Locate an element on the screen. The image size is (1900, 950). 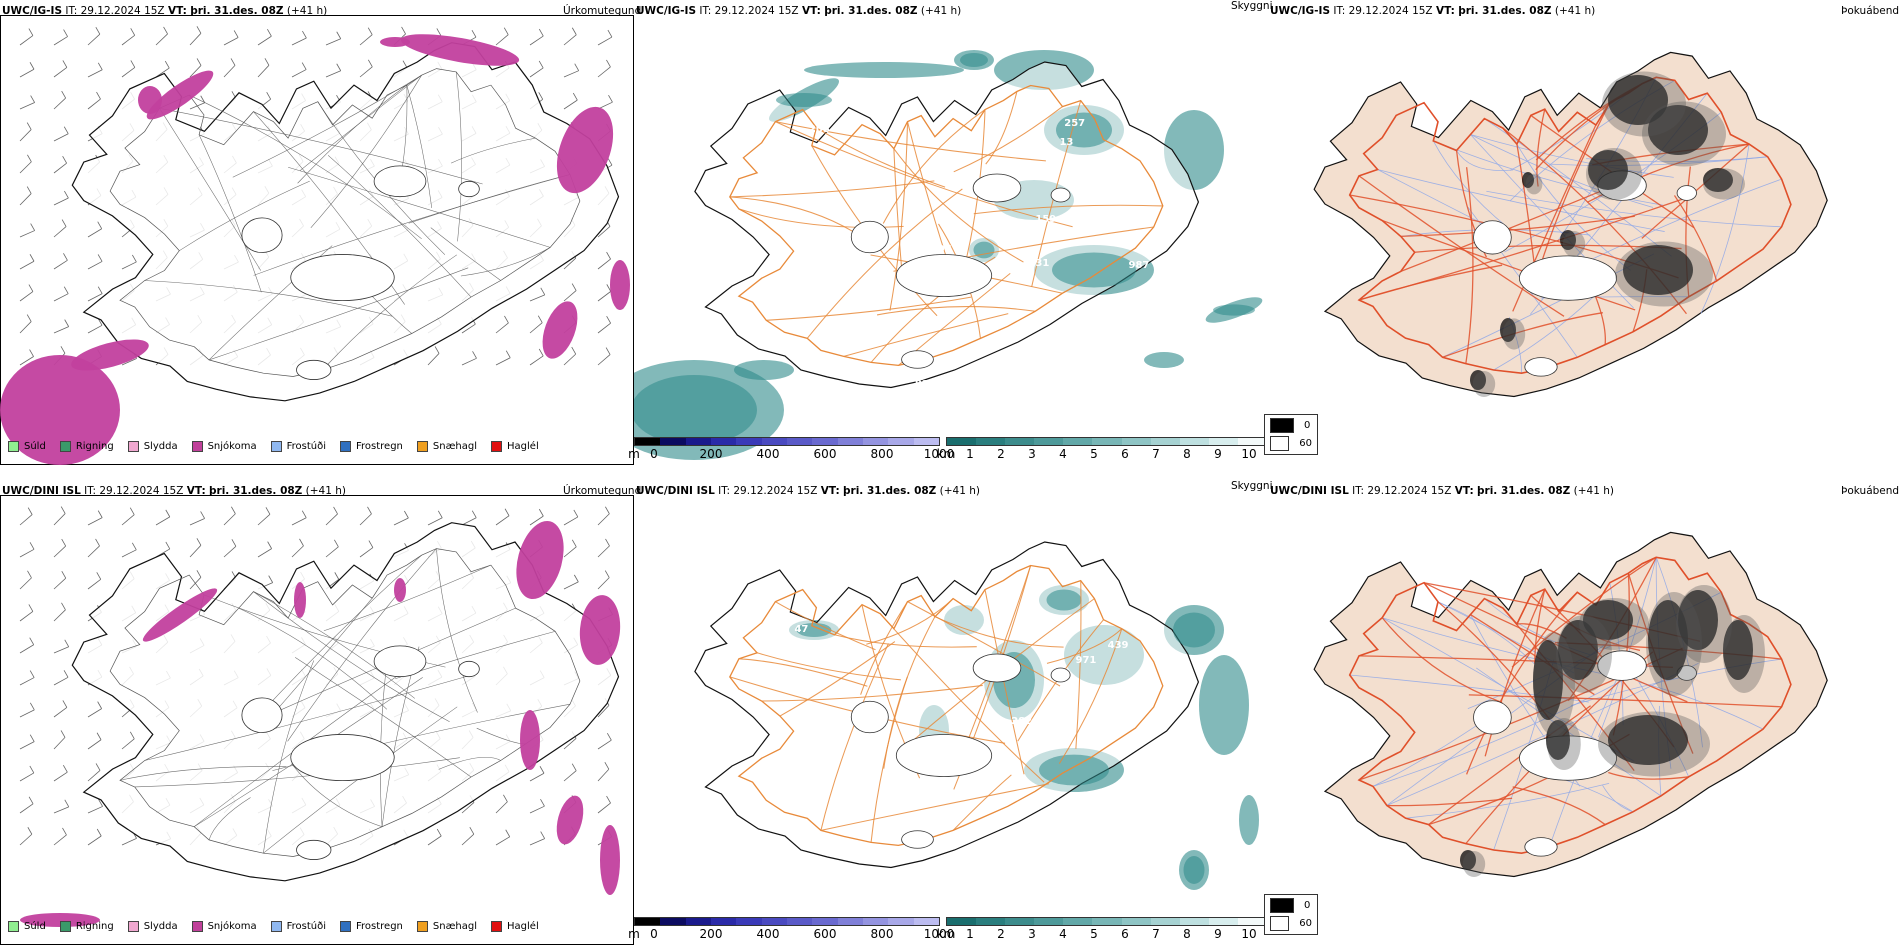
legend-item: Slydda is located at coordinates (152, 926).